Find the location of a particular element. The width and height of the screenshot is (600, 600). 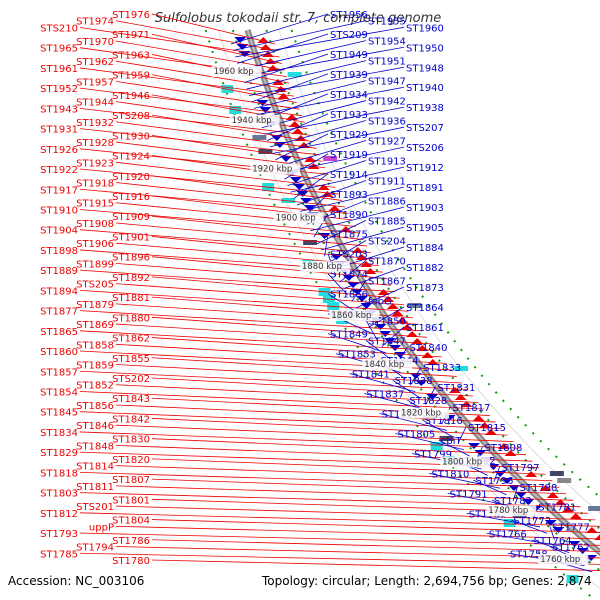

gene-label: ST1842 is located at coordinates (310, 425).